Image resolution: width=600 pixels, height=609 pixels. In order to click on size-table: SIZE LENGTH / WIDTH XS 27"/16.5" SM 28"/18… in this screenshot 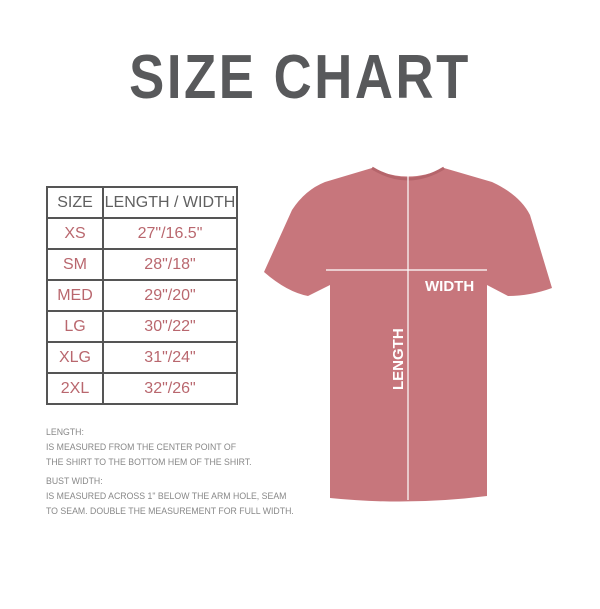, I will do `click(142, 295)`.